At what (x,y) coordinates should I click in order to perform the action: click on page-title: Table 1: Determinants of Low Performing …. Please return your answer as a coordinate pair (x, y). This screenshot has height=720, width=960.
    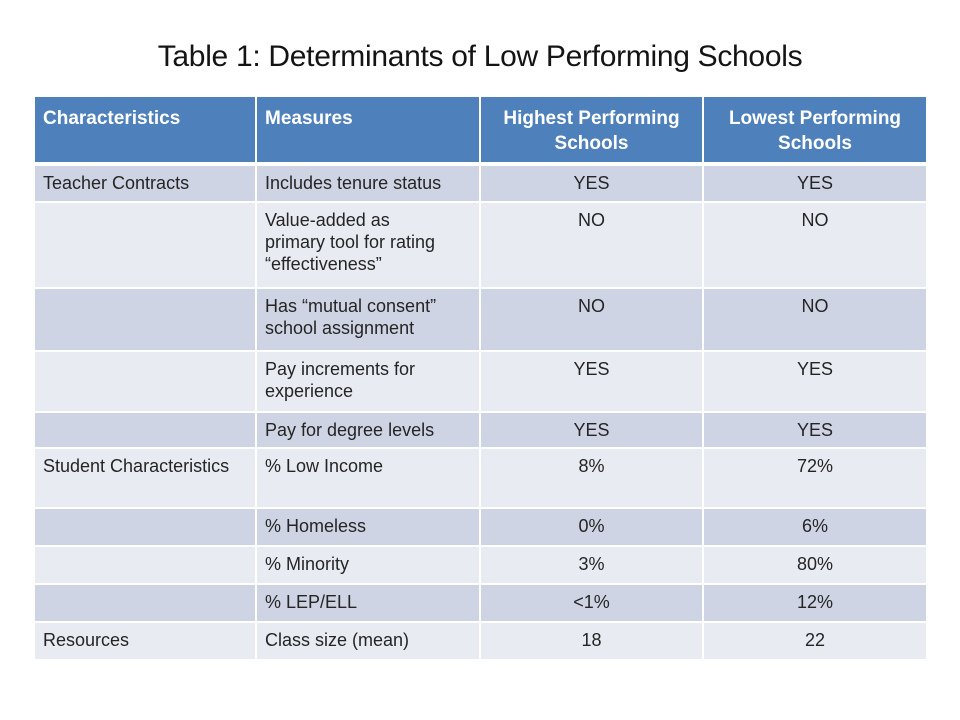
    Looking at the image, I should click on (480, 56).